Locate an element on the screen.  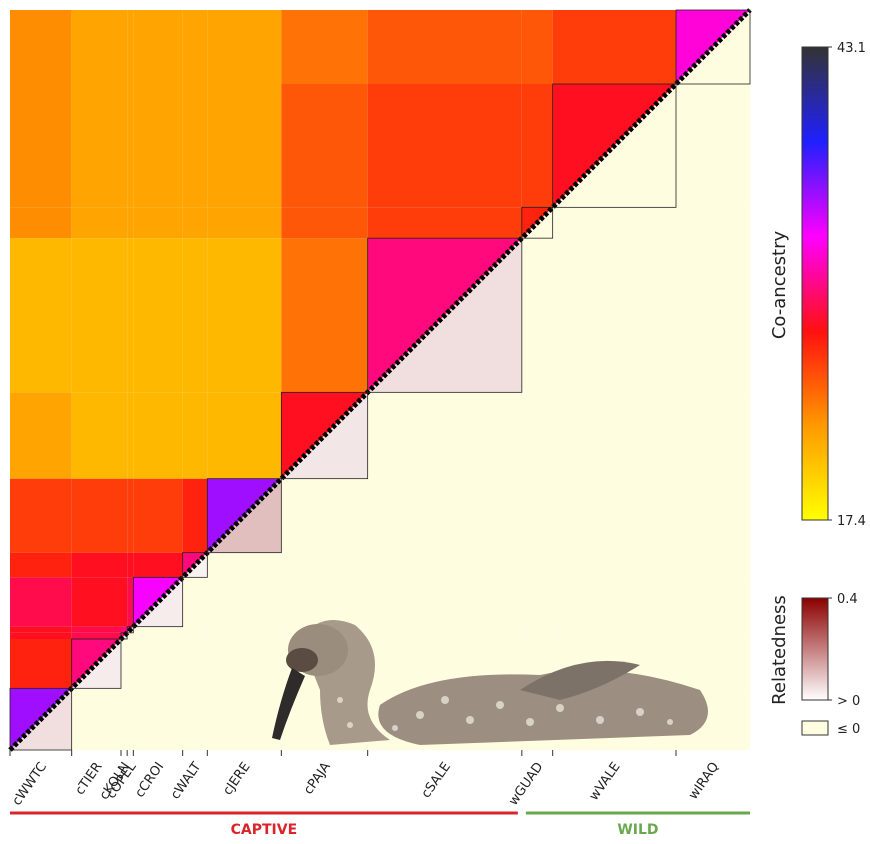
nonpositive-swatch is located at coordinates (815, 728).